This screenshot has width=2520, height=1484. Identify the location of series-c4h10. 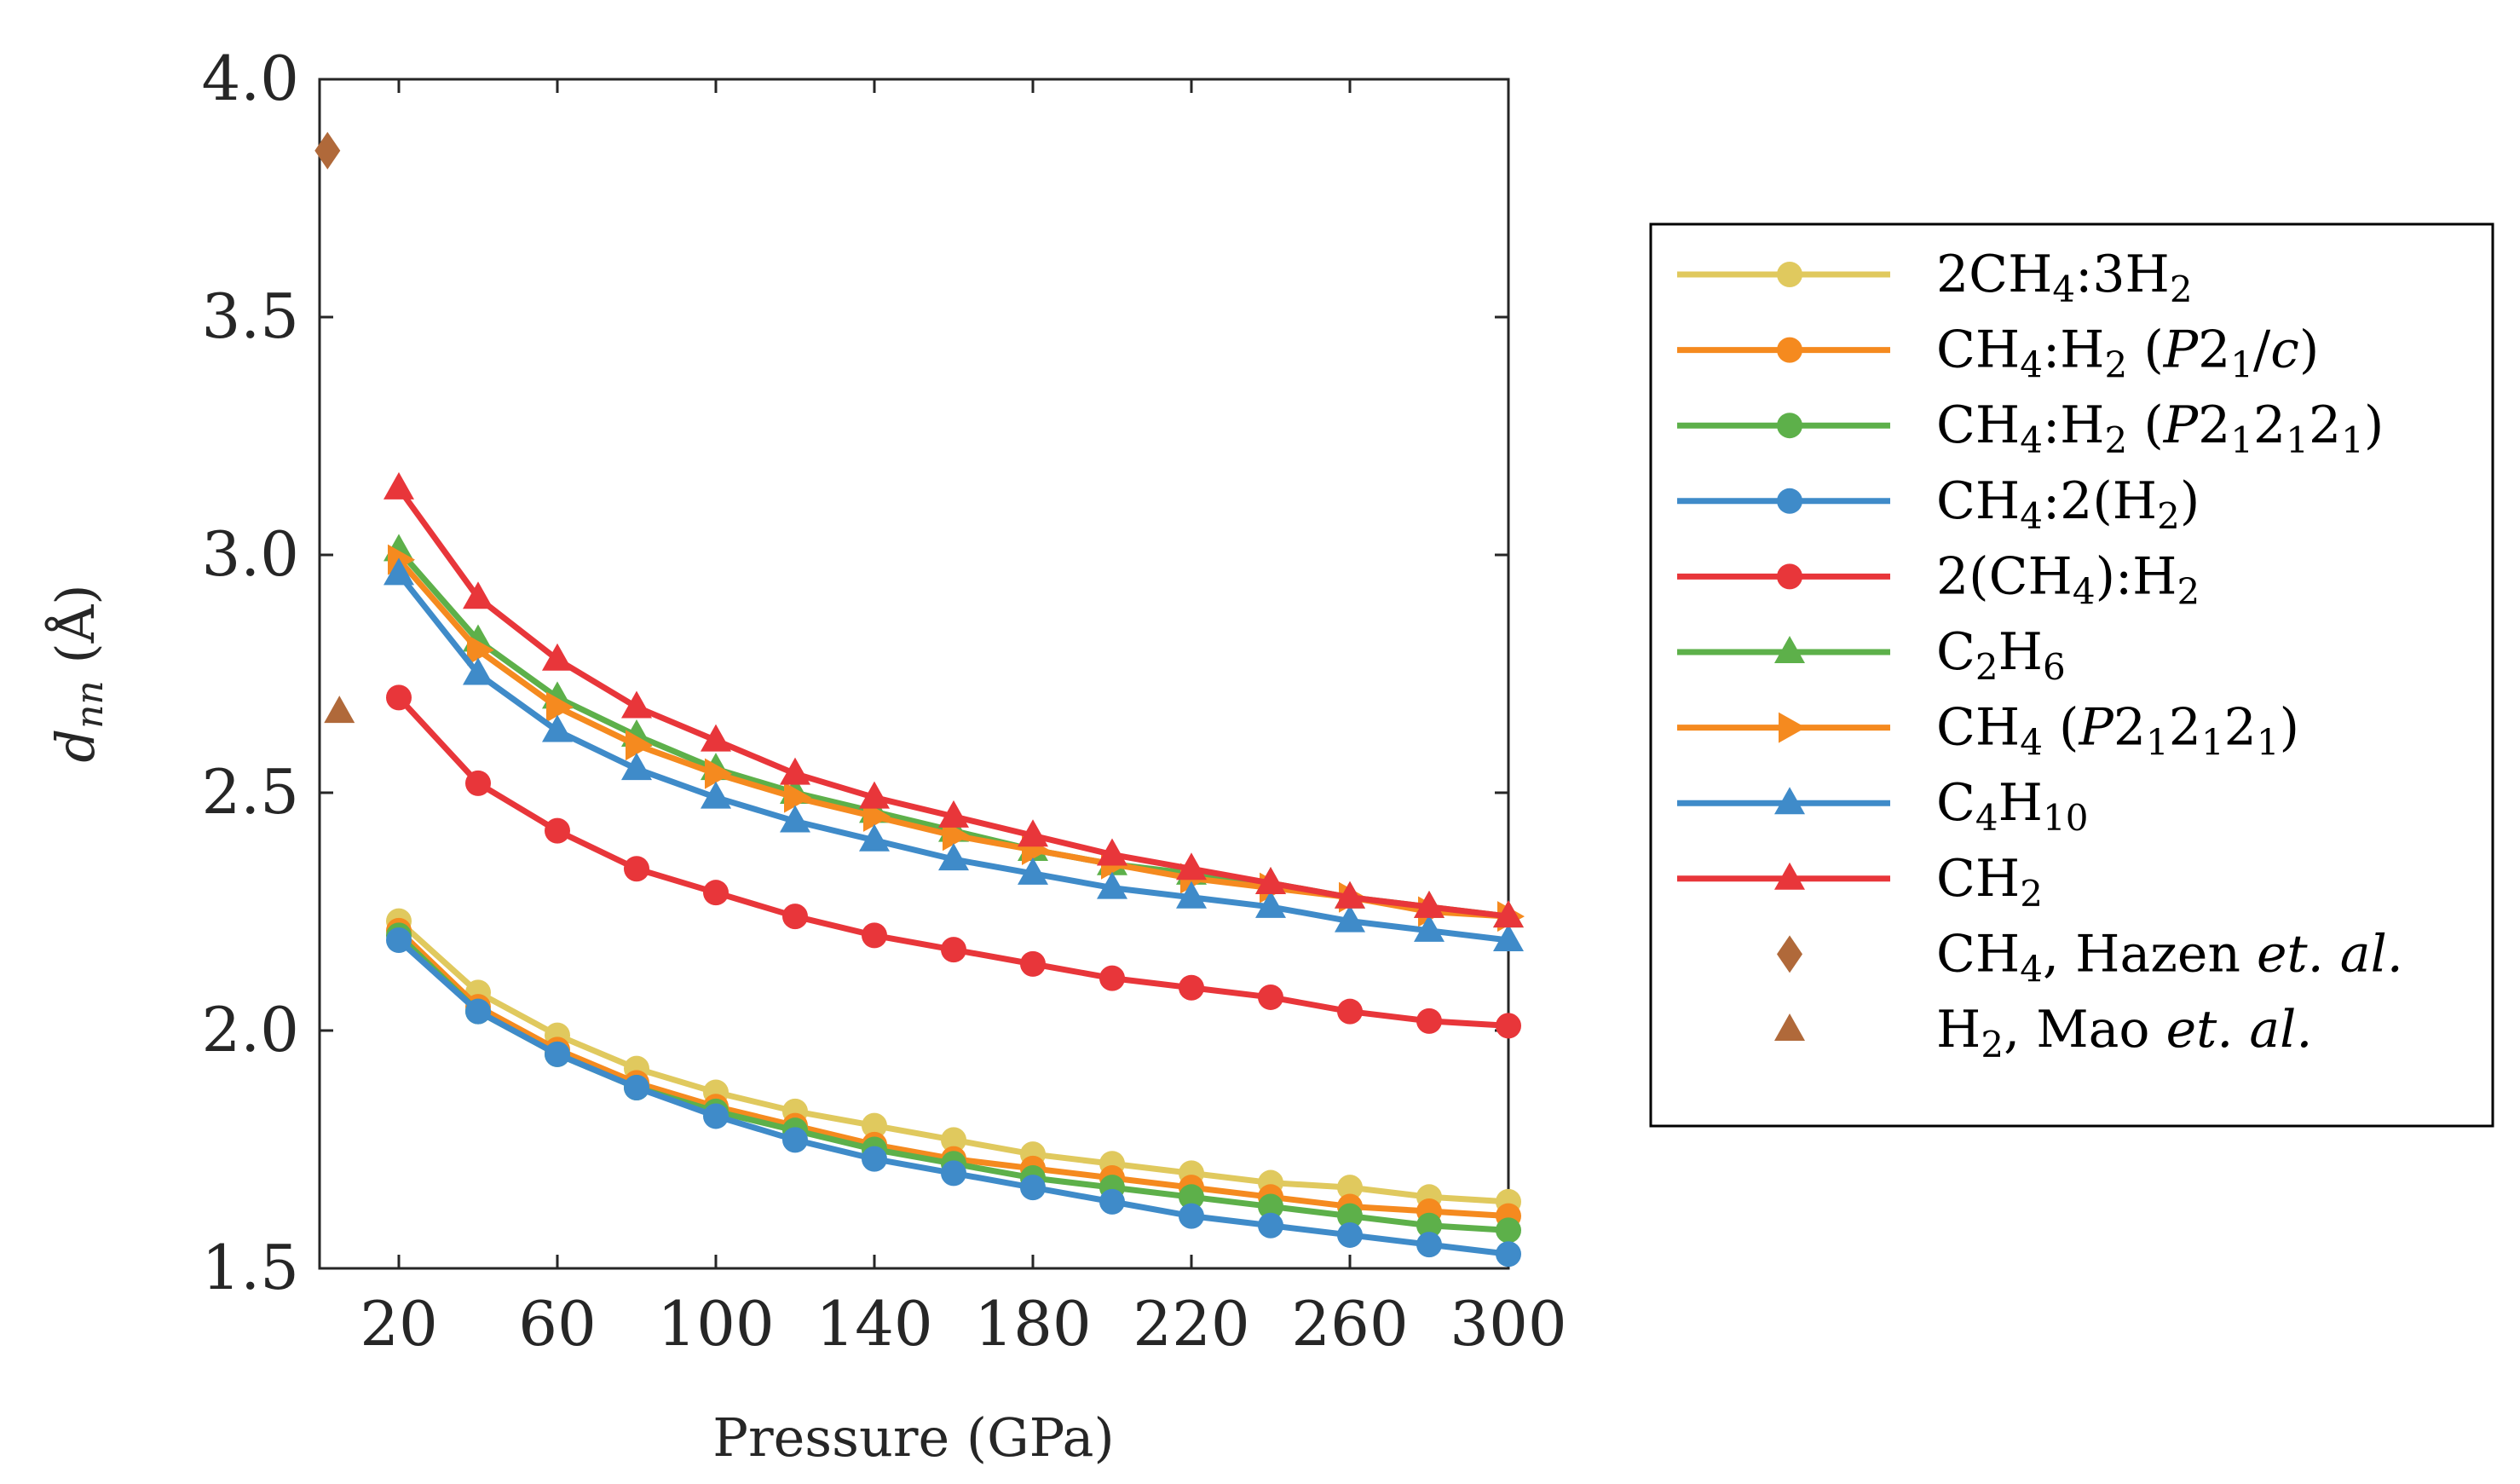
(954, 754).